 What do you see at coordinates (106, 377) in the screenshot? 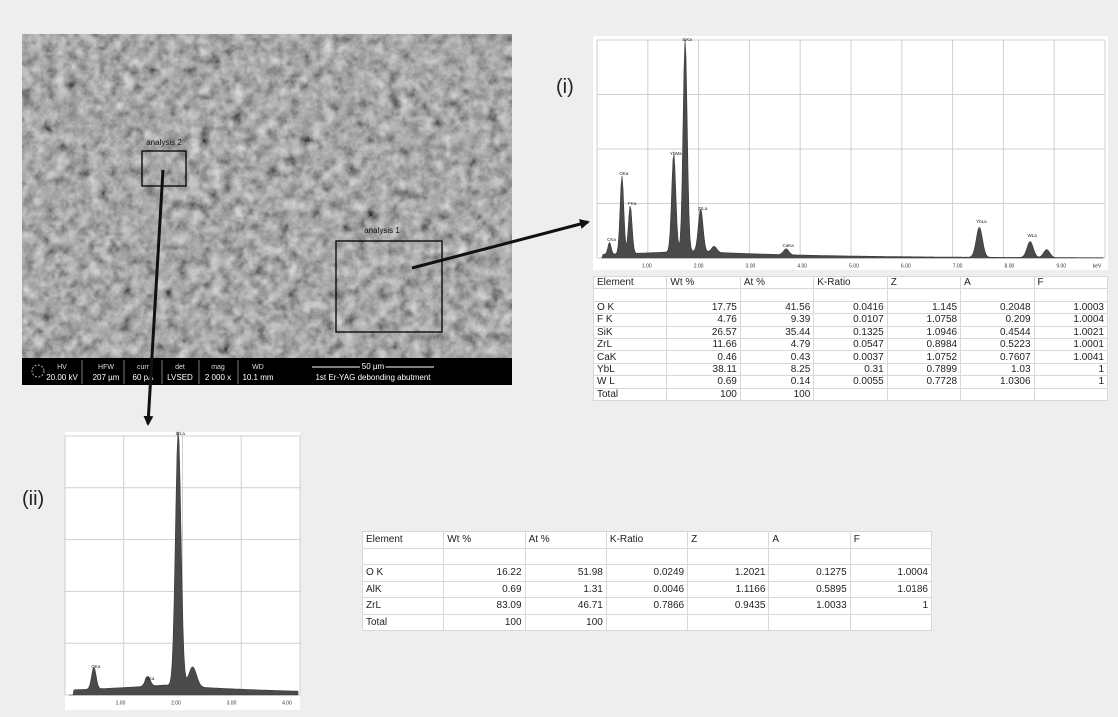
I see `info-value: 207 µm` at bounding box center [106, 377].